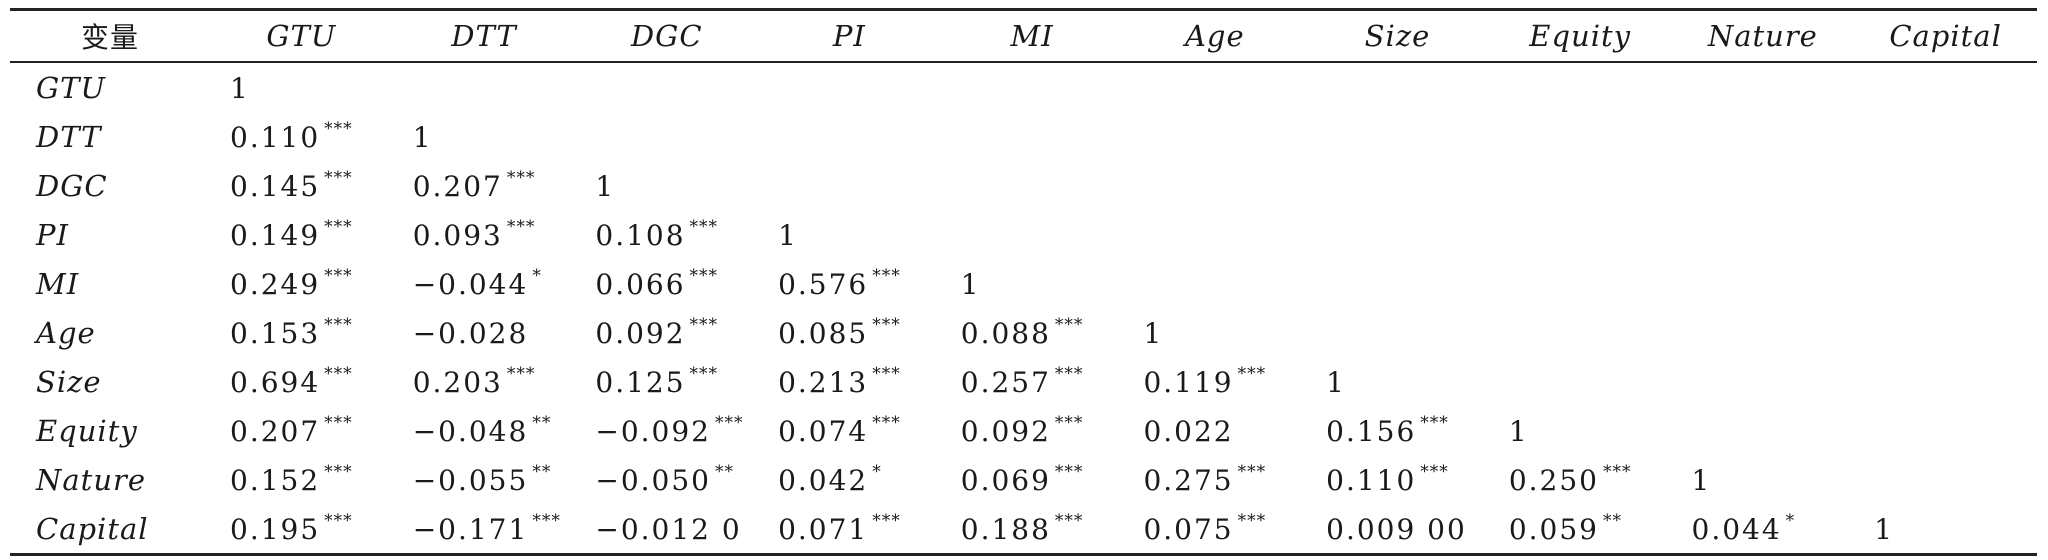 The width and height of the screenshot is (2048, 560). I want to click on table-cell: 0.153 ***, so click(301, 332).